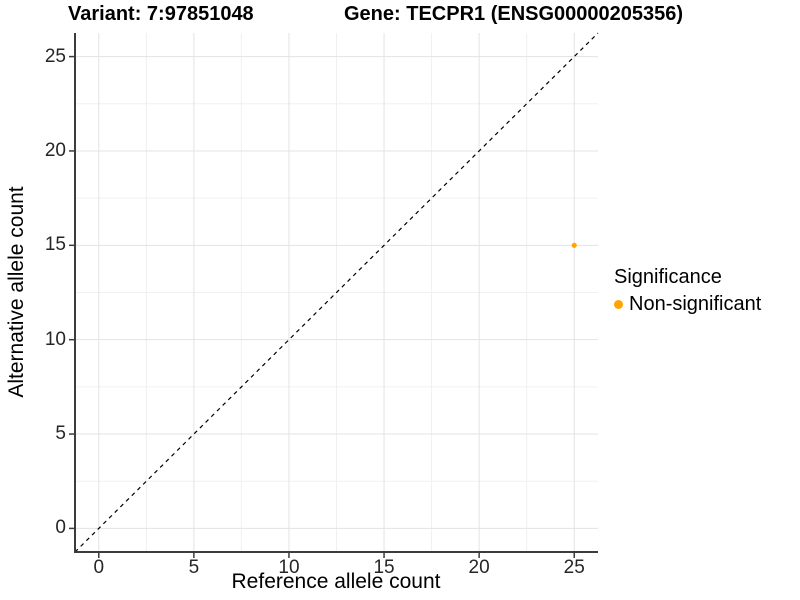 Image resolution: width=800 pixels, height=600 pixels. Describe the element at coordinates (384, 567) in the screenshot. I see `x-tick-label: 15` at that location.